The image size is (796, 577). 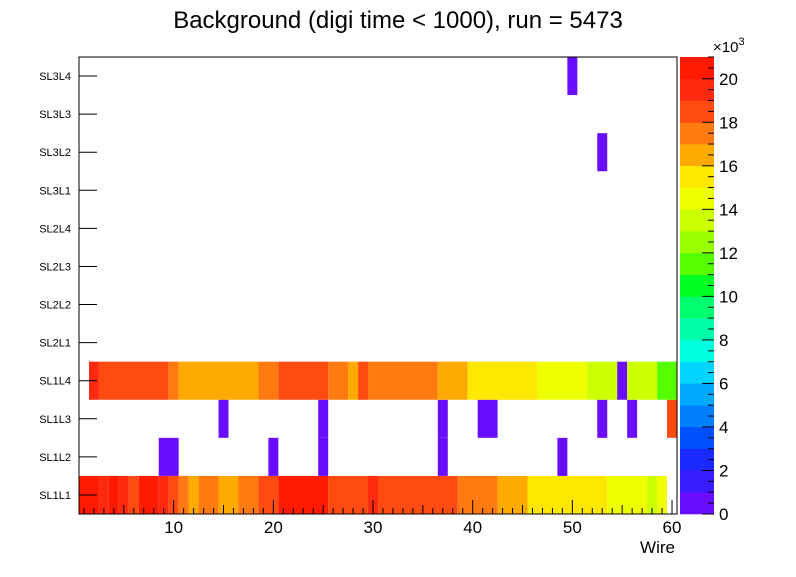 What do you see at coordinates (55, 306) in the screenshot?
I see `y-tick-label-sl2l2: SL2L2` at bounding box center [55, 306].